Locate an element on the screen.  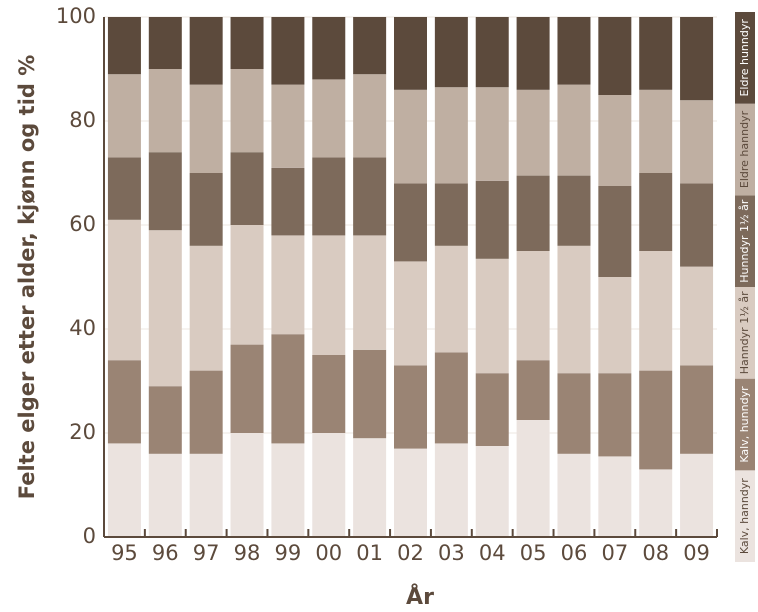
y-tick-label: 0 is located at coordinates (89, 536).